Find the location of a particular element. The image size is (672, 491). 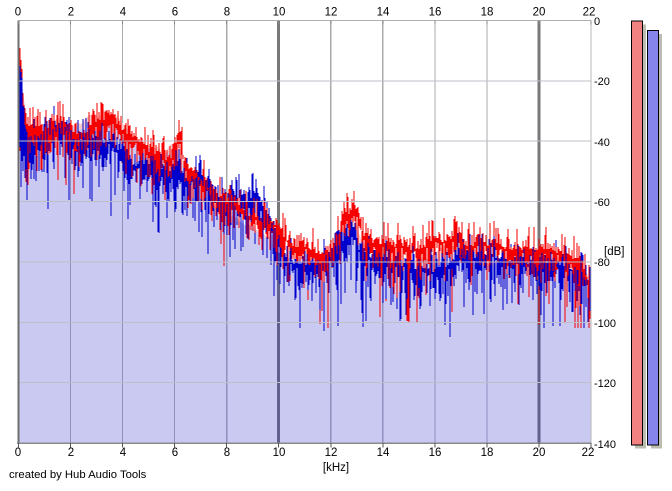

svg-text: [dB] is located at coordinates (614, 252).